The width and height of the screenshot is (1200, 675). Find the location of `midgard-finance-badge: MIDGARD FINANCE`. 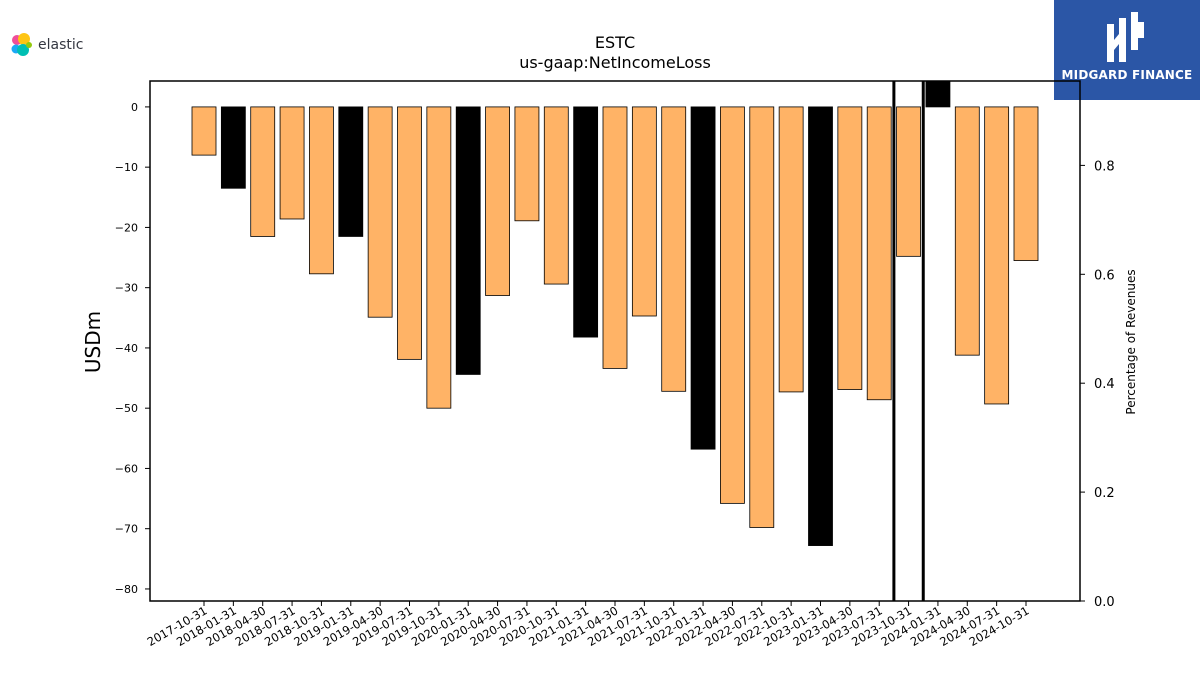

midgard-finance-badge: MIDGARD FINANCE is located at coordinates (1127, 50).